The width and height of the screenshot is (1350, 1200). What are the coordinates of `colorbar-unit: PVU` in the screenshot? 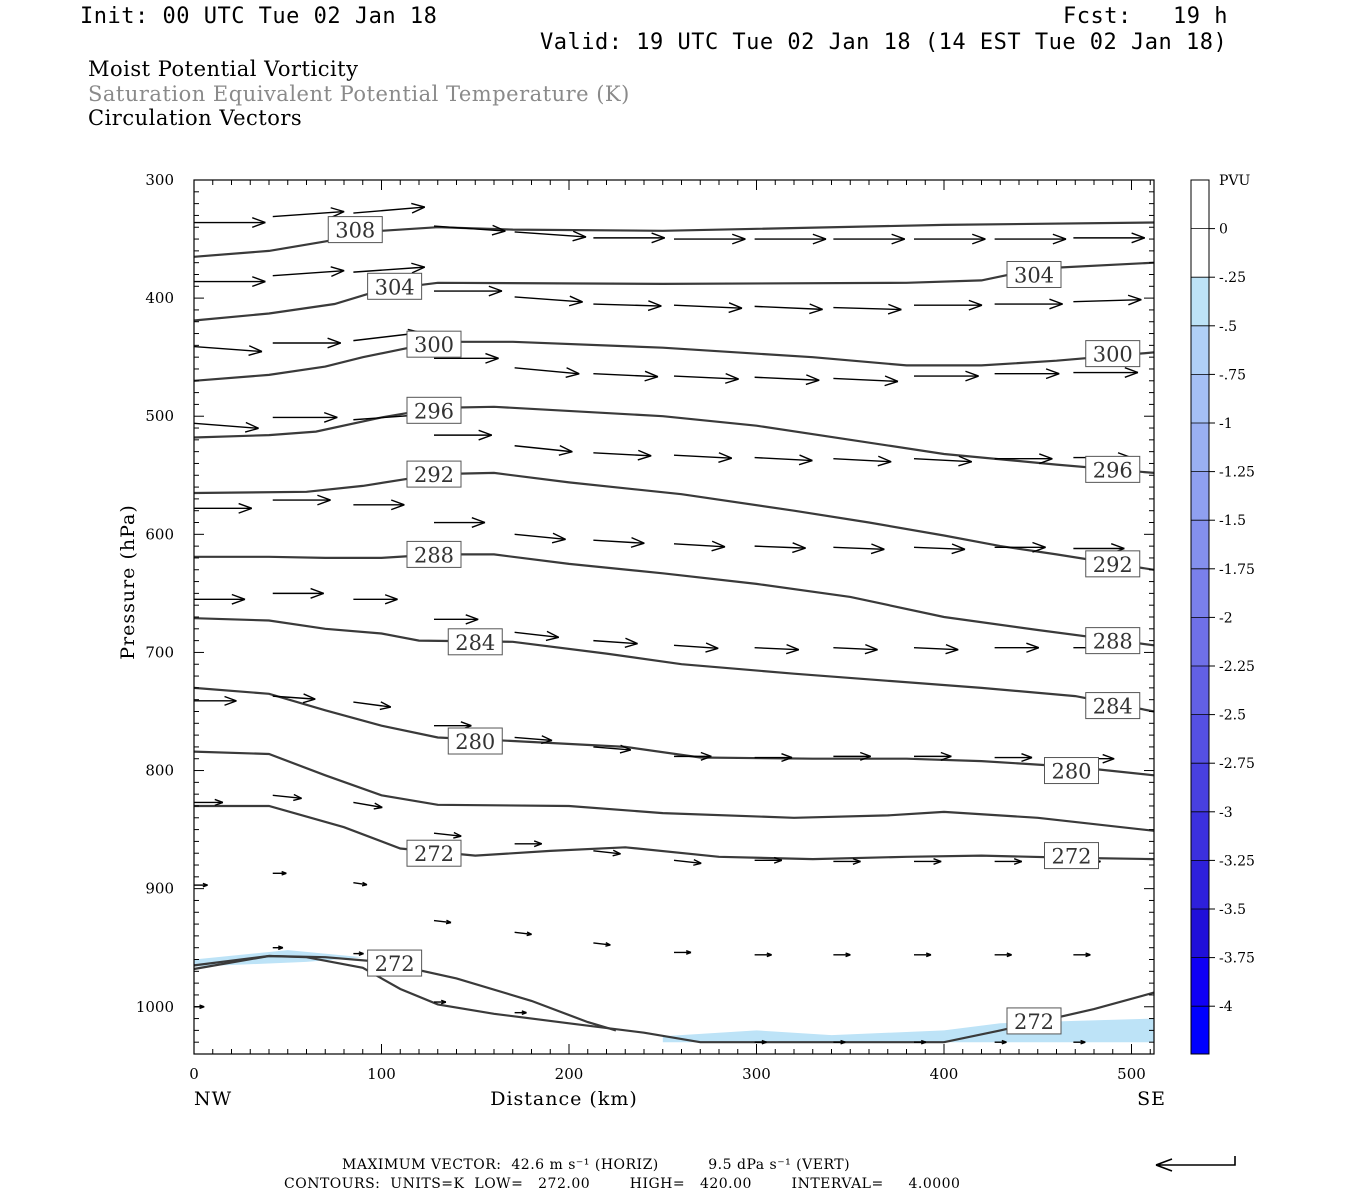 It's located at (1235, 181).